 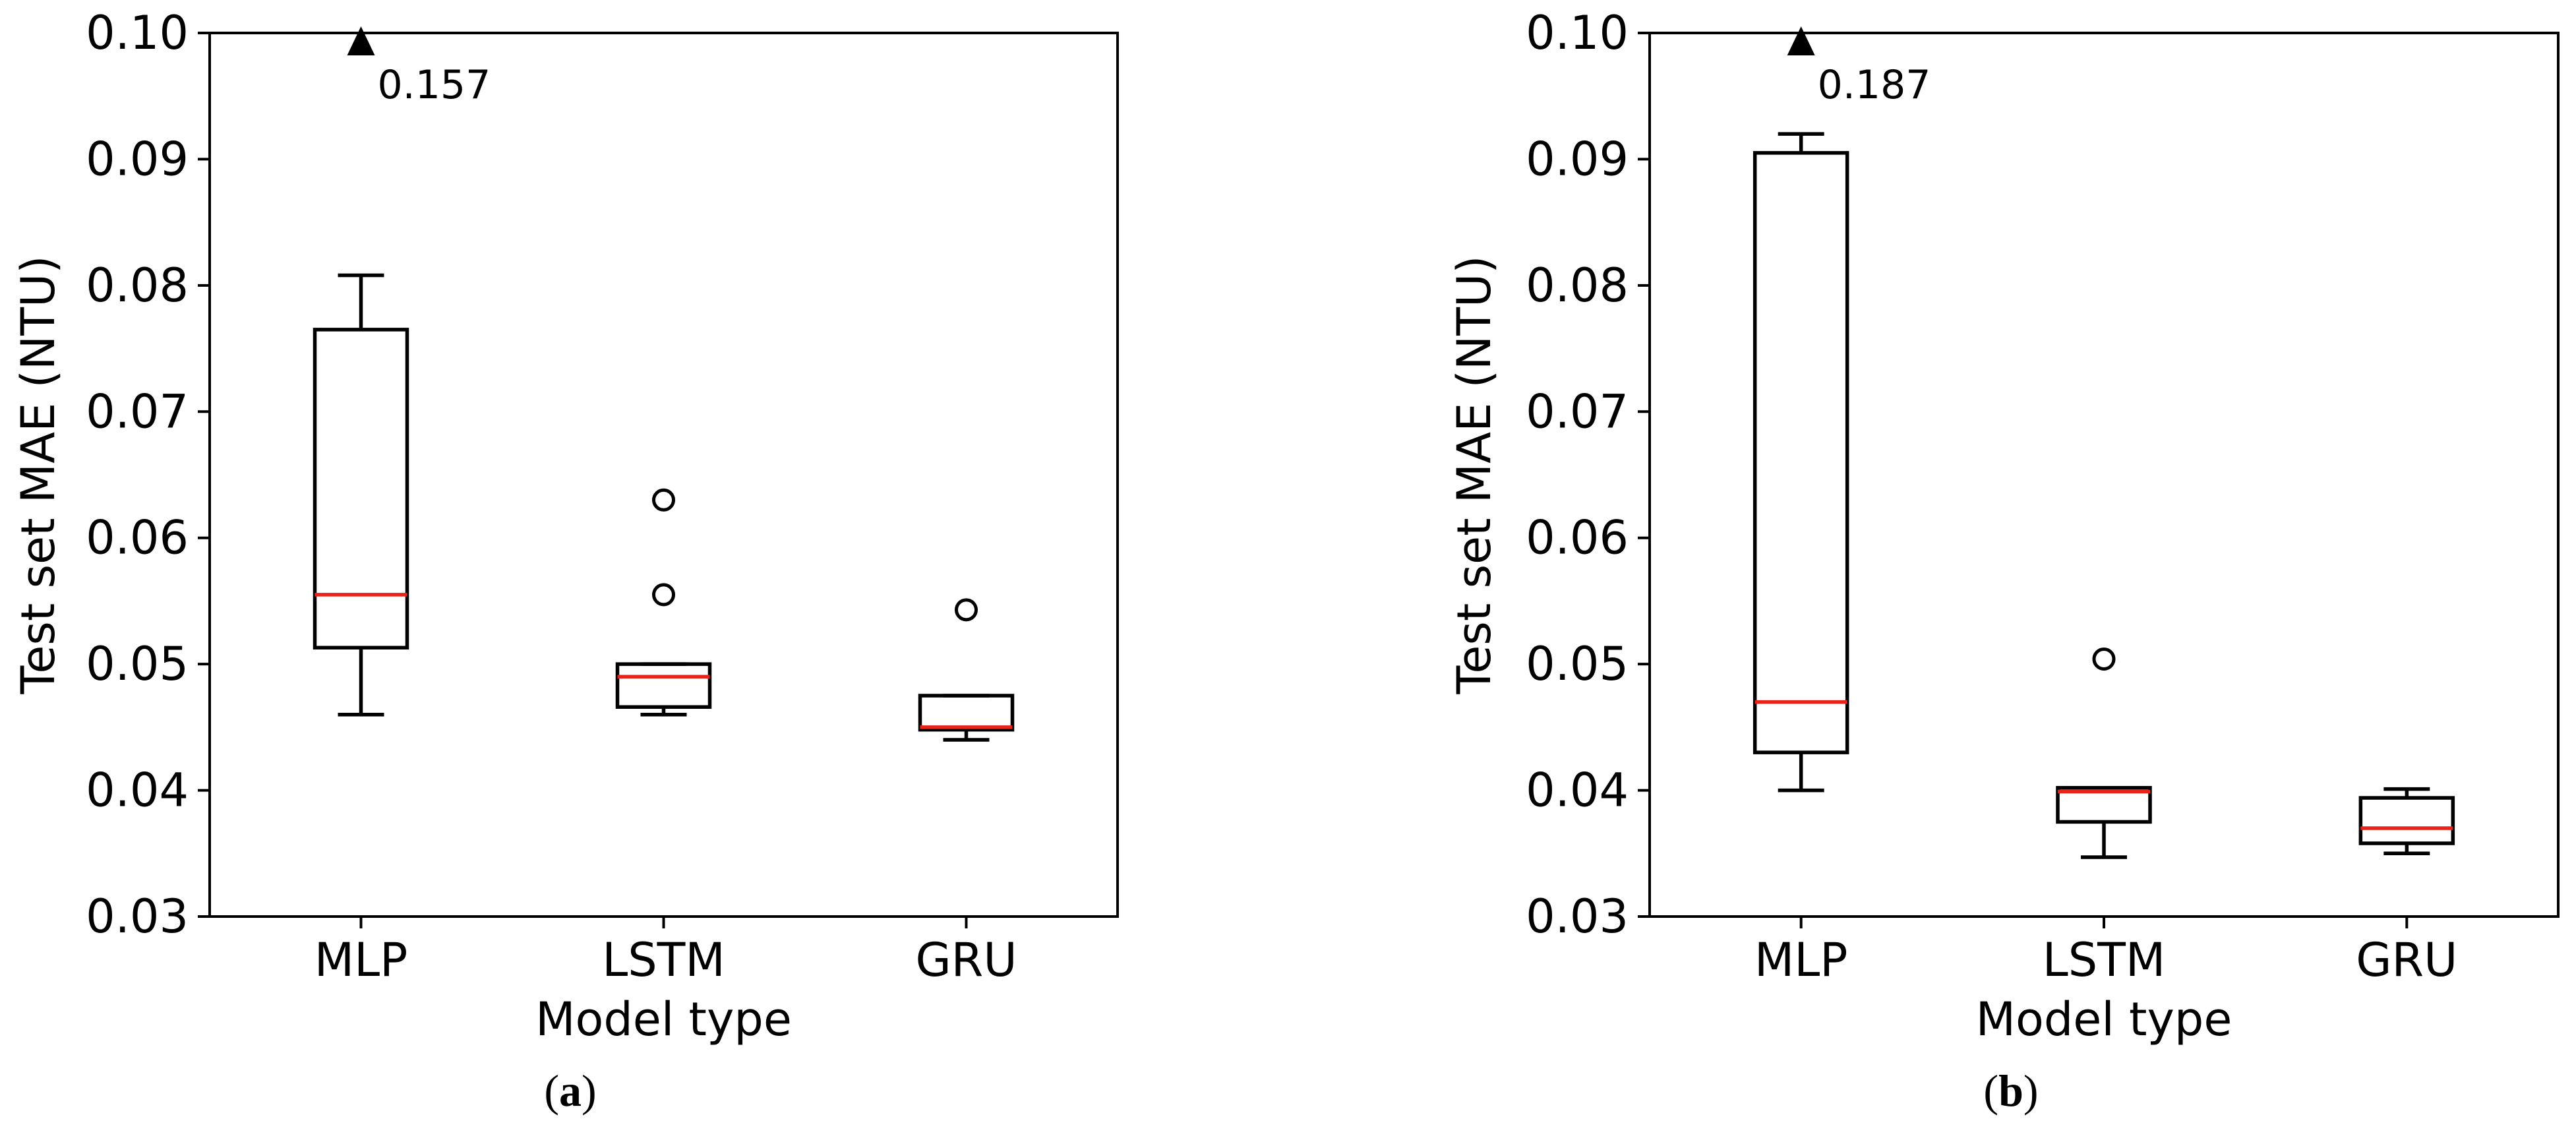 I want to click on panel-b-caption: (b), so click(x=2011, y=1091).